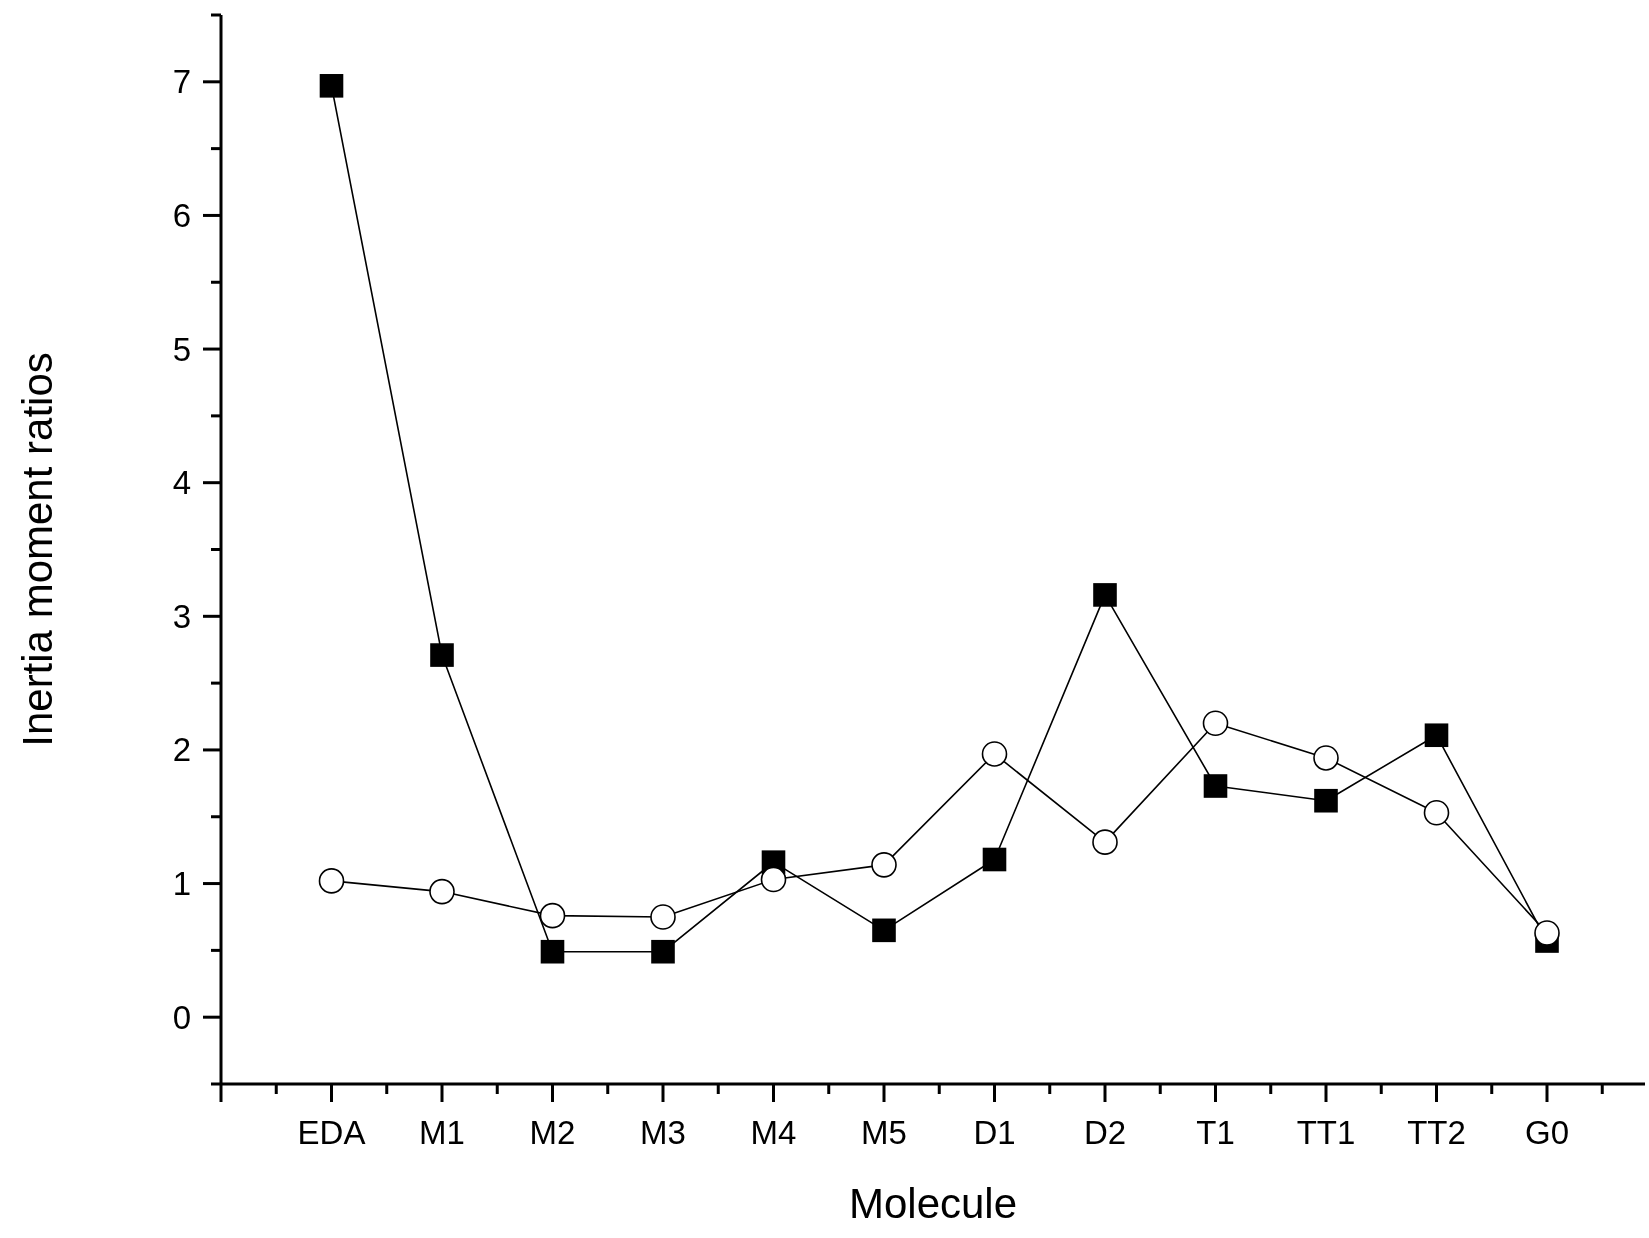  I want to click on x-tick-label: EDA, so click(331, 1132).